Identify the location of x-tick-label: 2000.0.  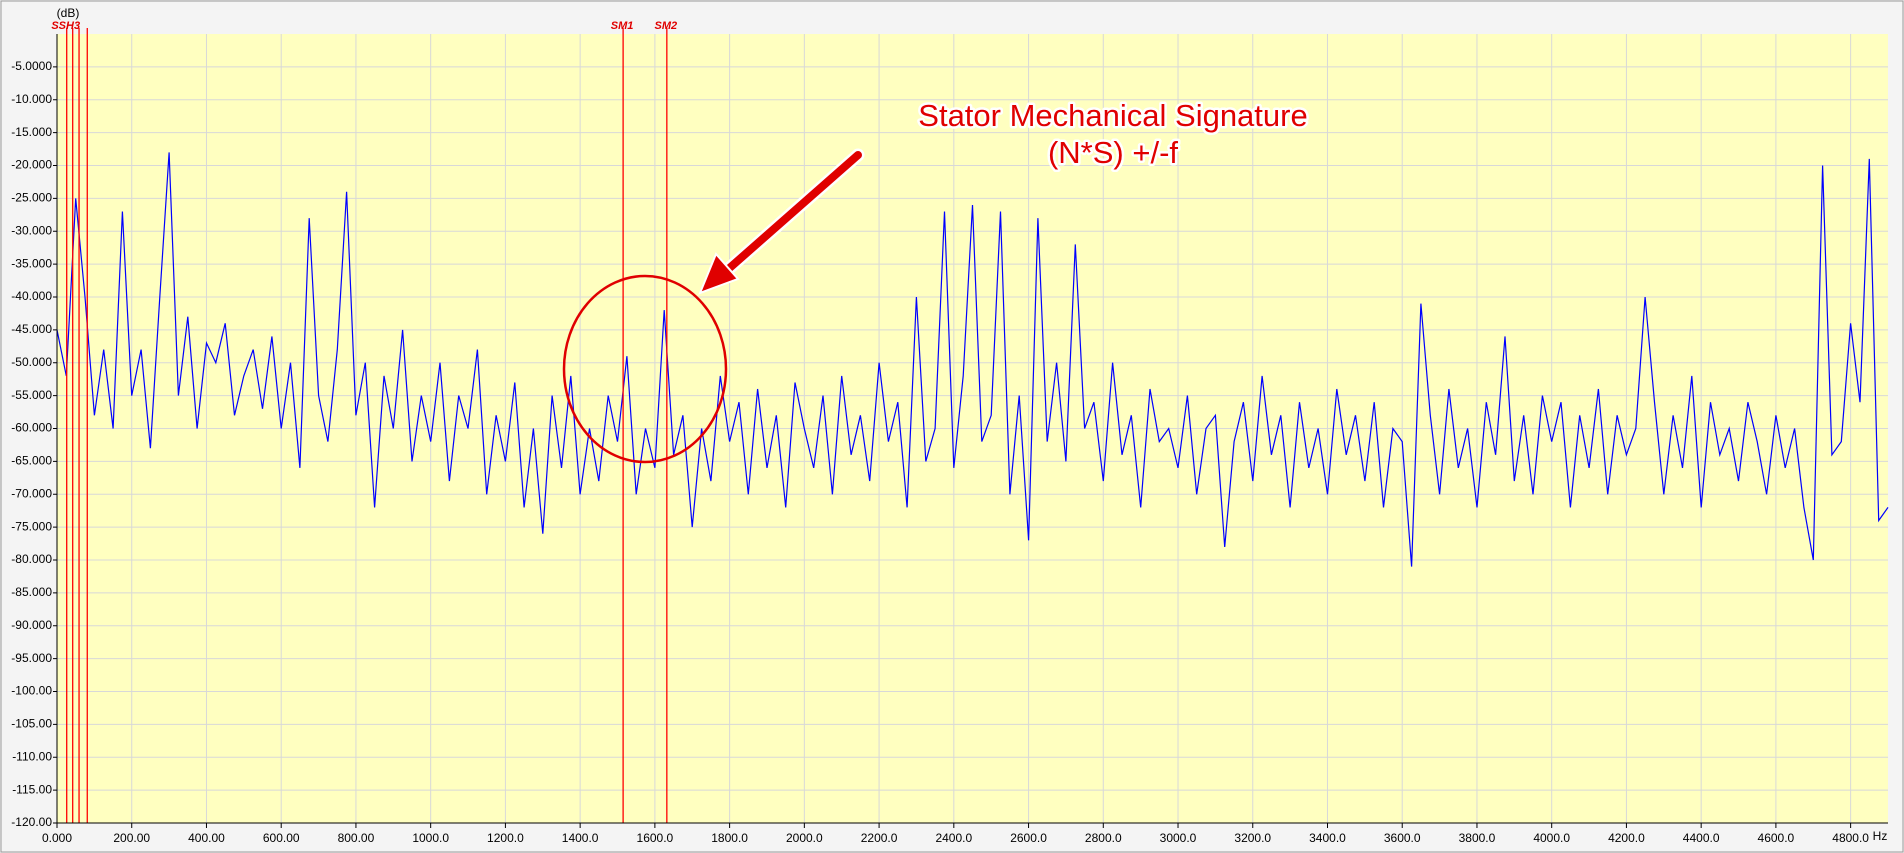
(804, 838).